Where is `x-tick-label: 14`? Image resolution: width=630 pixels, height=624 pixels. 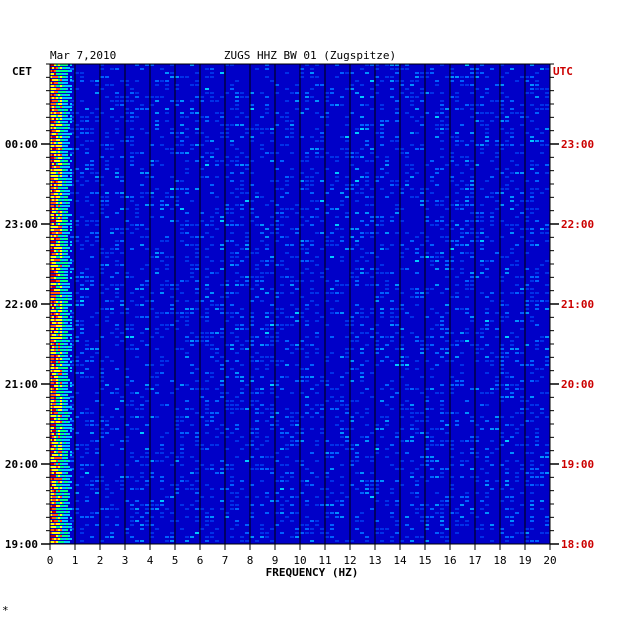
x-tick-label: 14 is located at coordinates (400, 560).